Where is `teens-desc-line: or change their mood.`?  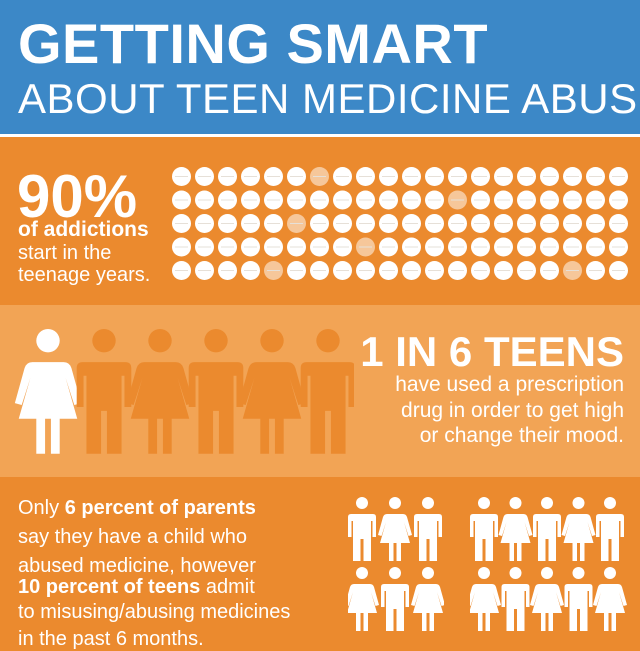 teens-desc-line: or change their mood. is located at coordinates (521, 435).